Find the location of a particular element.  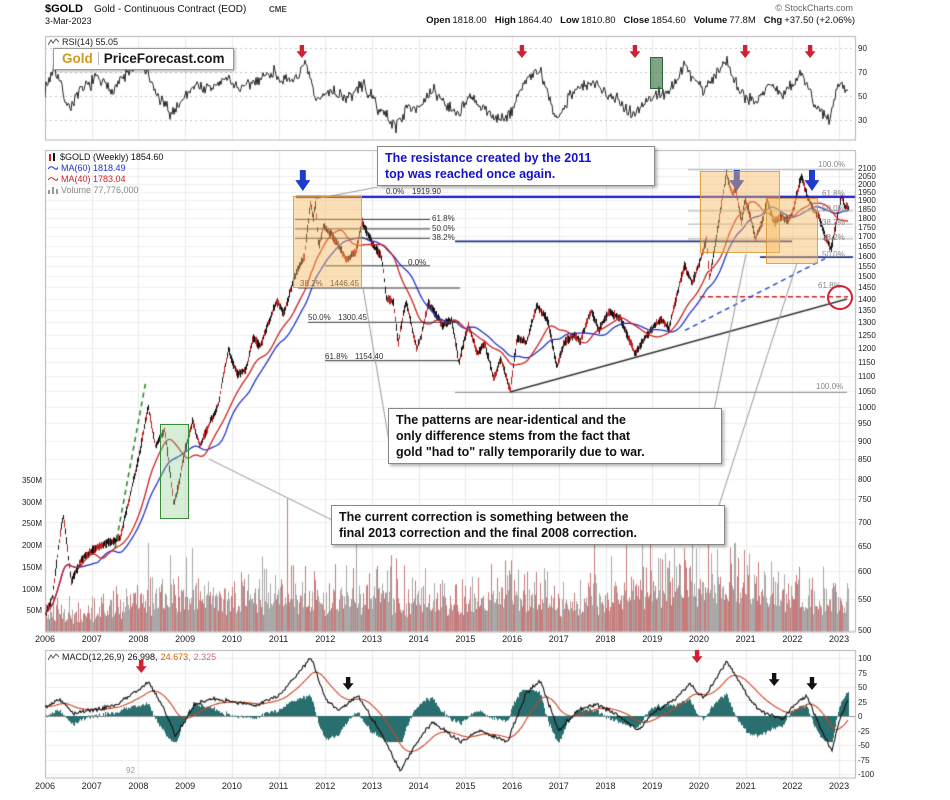

price-axis-label: 850 is located at coordinates (865, 460).